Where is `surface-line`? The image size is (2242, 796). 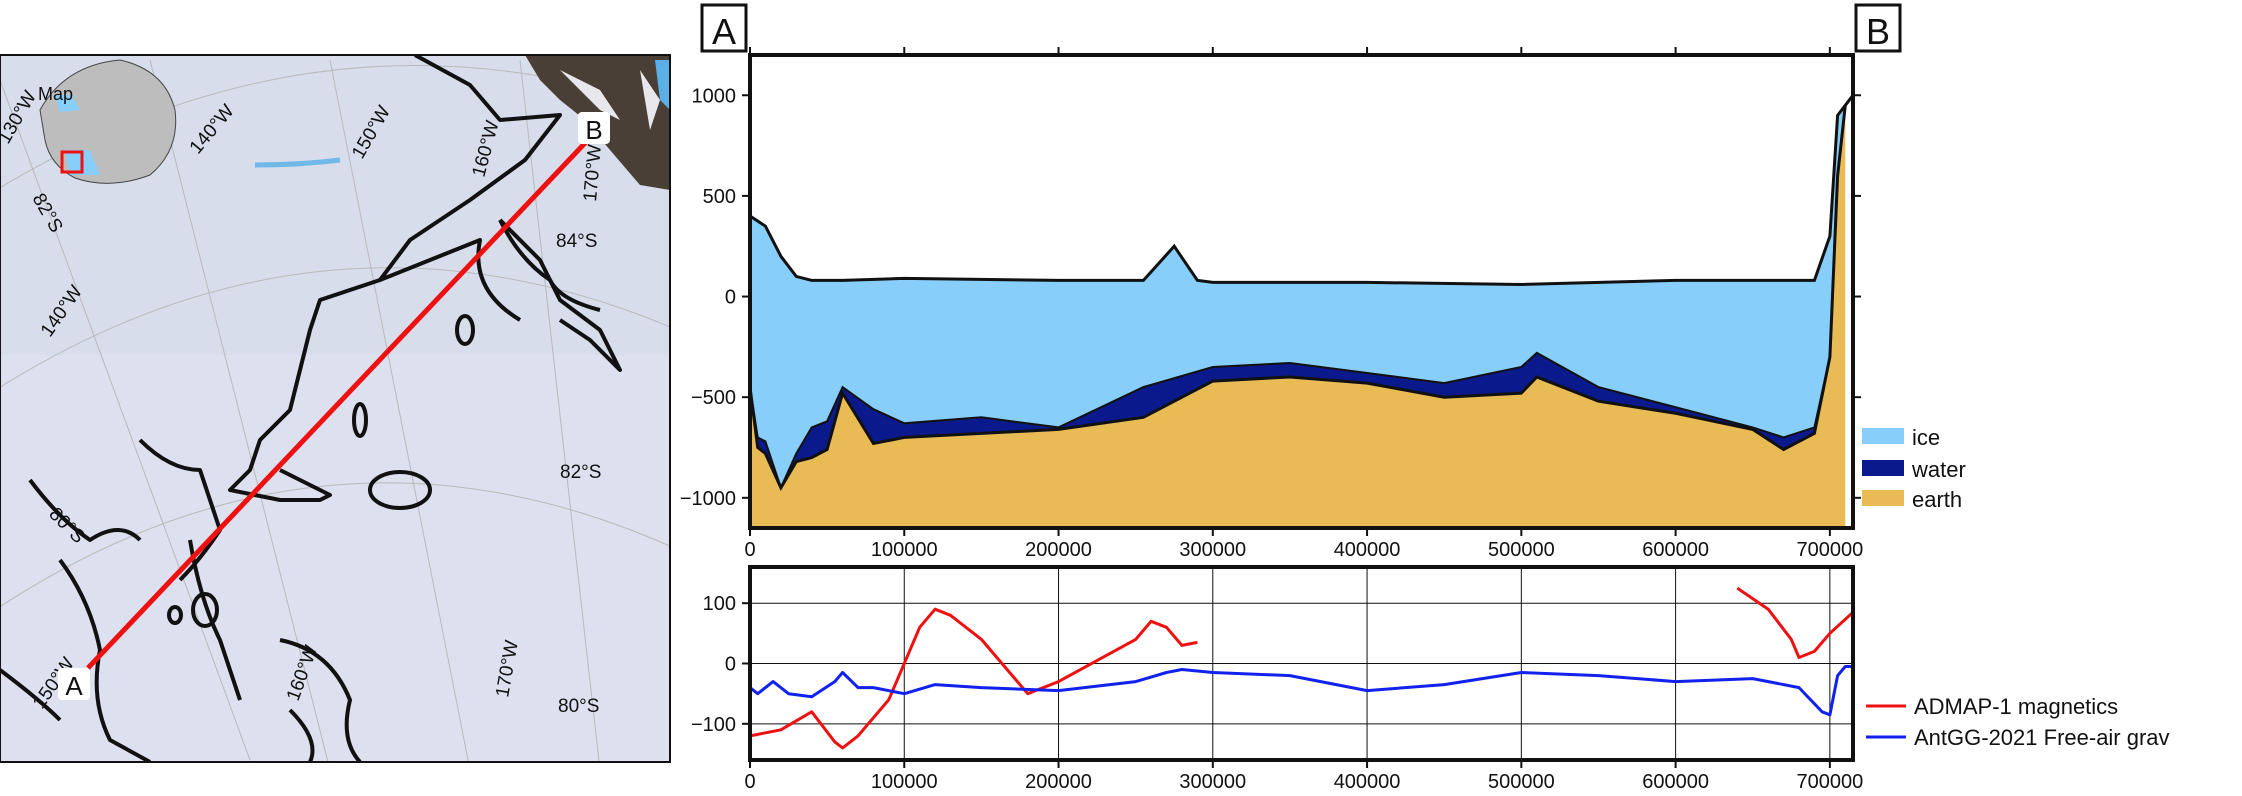 surface-line is located at coordinates (1301, 190).